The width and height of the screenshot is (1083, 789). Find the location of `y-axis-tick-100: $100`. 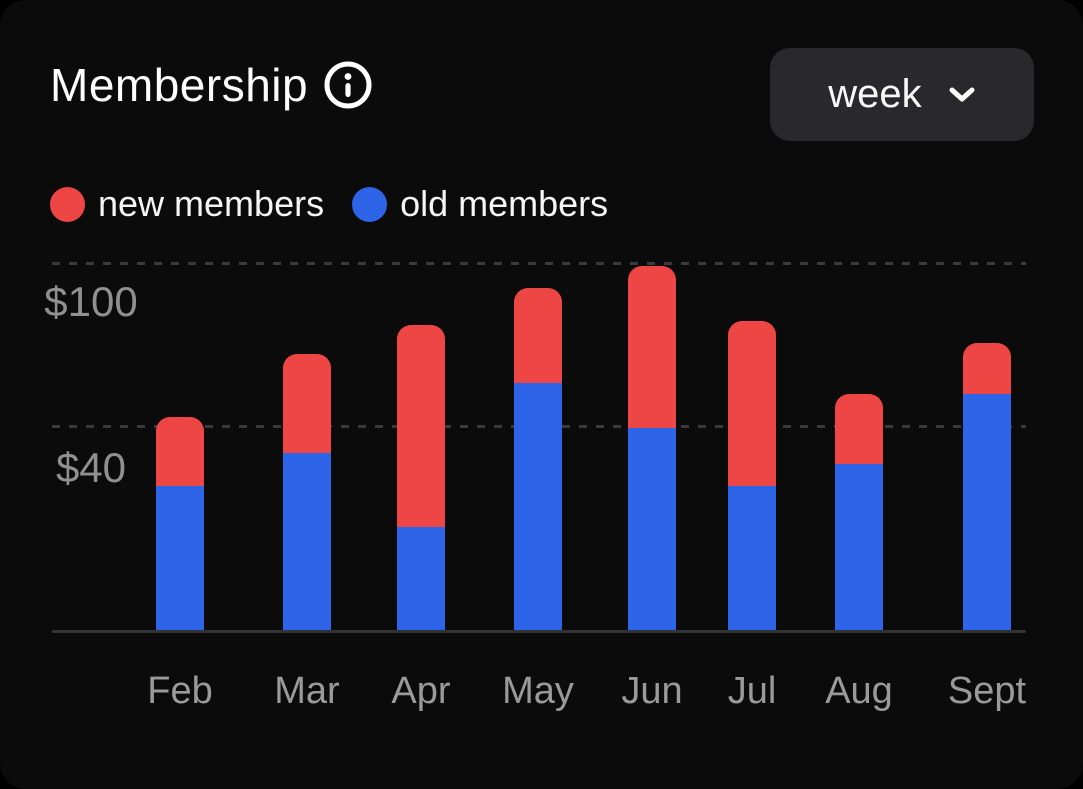

y-axis-tick-100: $100 is located at coordinates (91, 301).